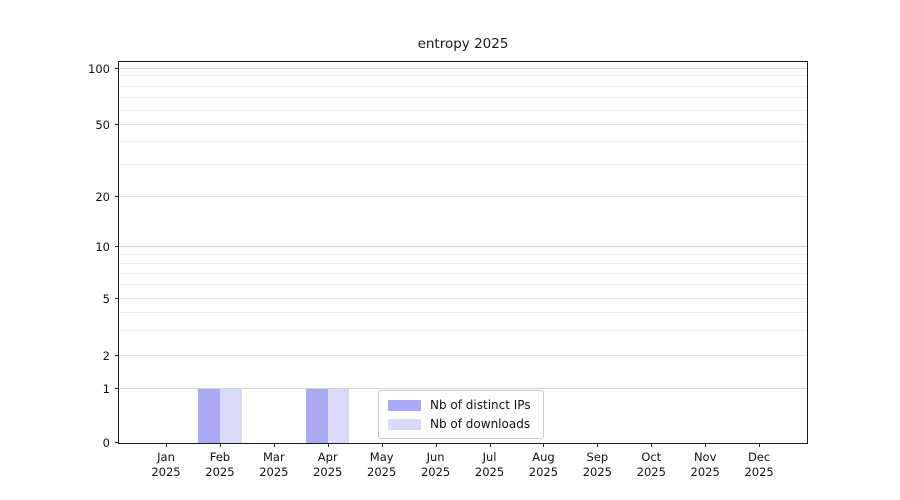  Describe the element at coordinates (597, 464) in the screenshot. I see `x-tick-label-sep: Sep 2025` at that location.